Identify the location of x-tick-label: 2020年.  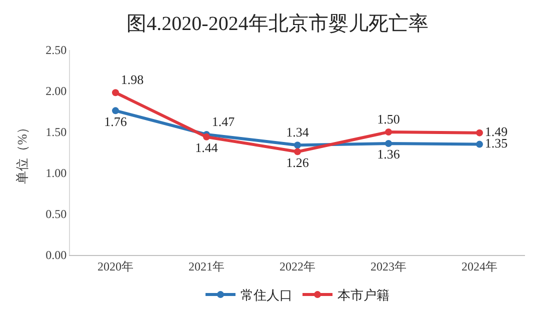
(116, 266).